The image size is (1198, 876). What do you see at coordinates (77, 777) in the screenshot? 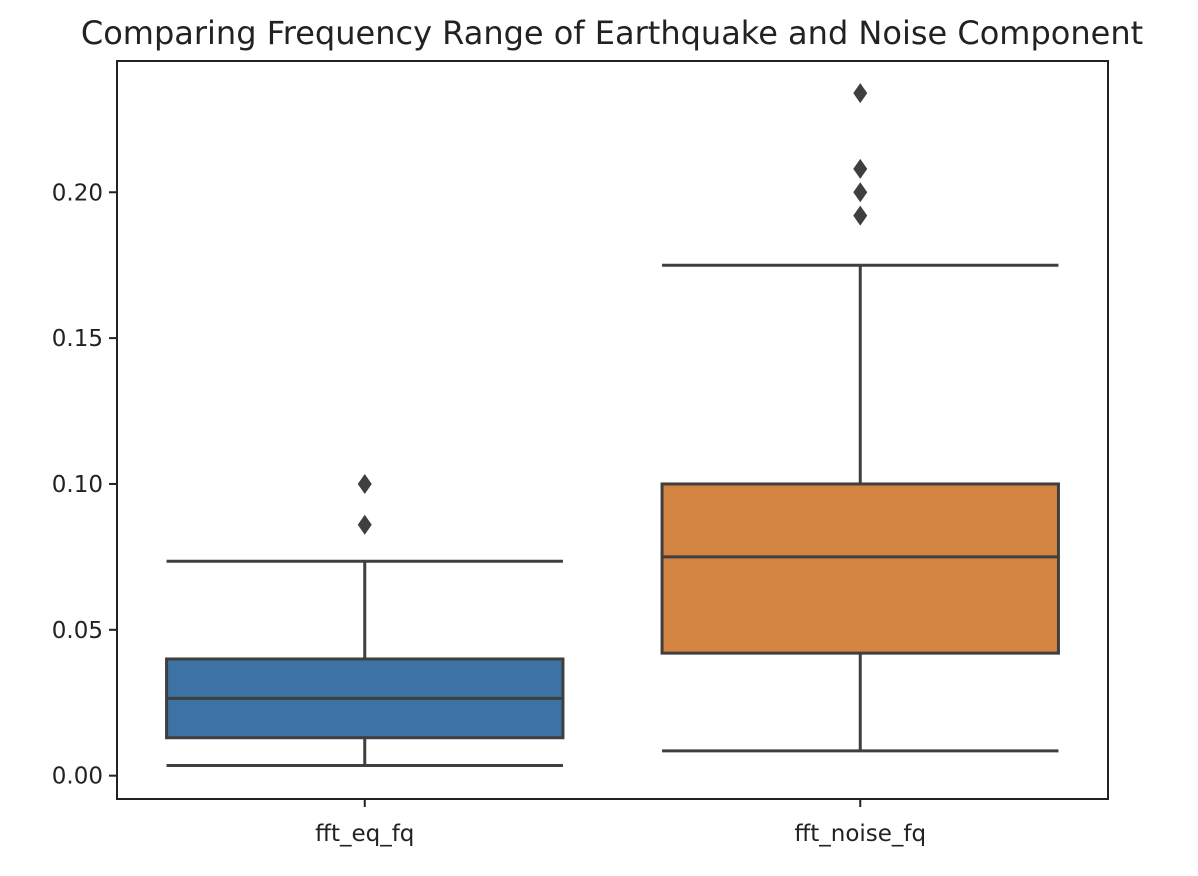
I see `y-tick-label: 0.00` at bounding box center [77, 777].